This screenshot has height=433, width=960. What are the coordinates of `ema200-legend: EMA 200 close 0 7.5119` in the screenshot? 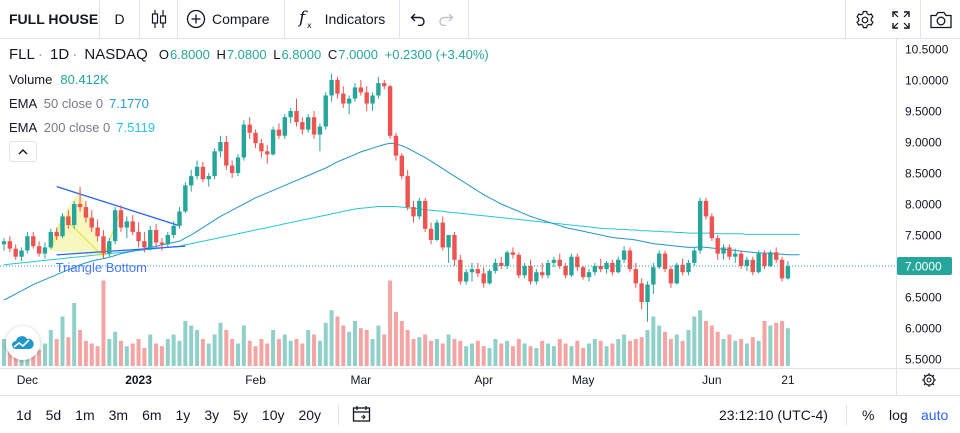 It's located at (83, 127).